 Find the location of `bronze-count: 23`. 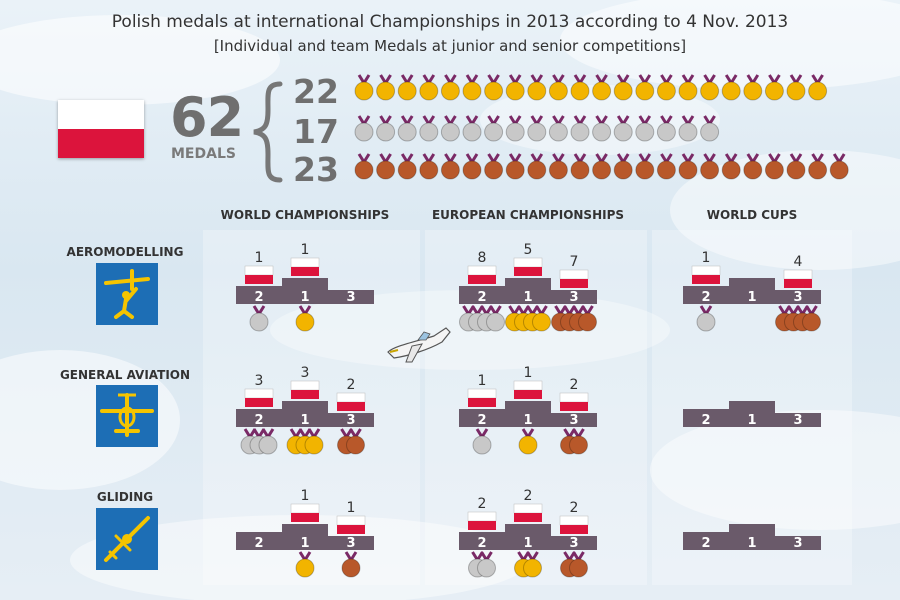

bronze-count: 23 is located at coordinates (316, 169).